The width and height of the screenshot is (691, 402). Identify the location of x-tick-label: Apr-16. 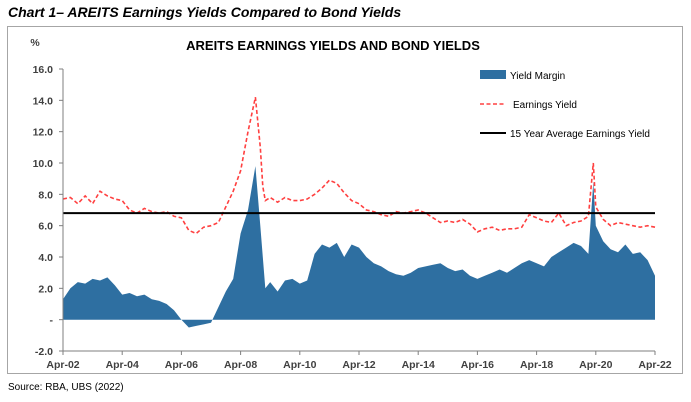
(477, 365).